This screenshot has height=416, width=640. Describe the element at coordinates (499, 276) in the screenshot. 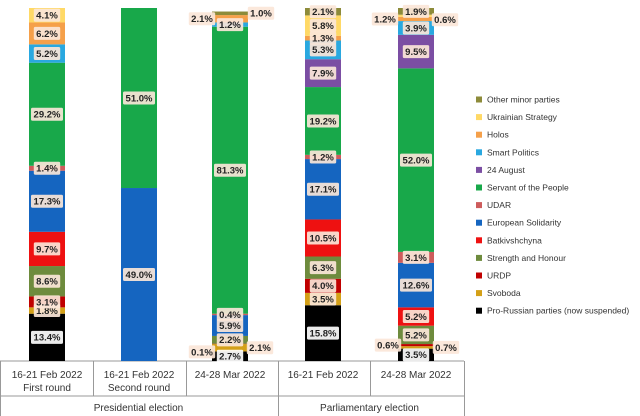

I see `legend-label: URDP` at that location.